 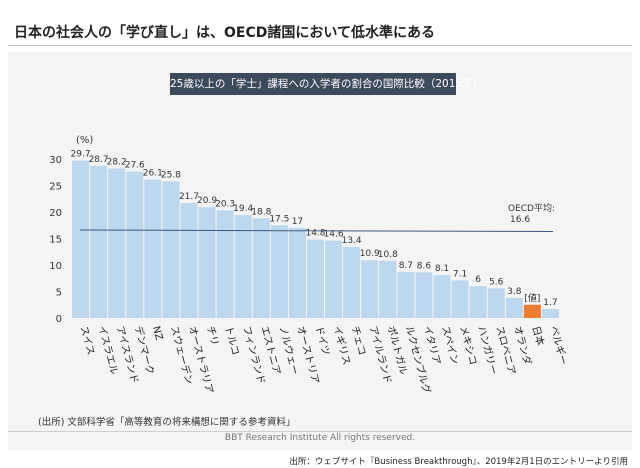 What do you see at coordinates (297, 222) in the screenshot?
I see `value-label: 17` at bounding box center [297, 222].